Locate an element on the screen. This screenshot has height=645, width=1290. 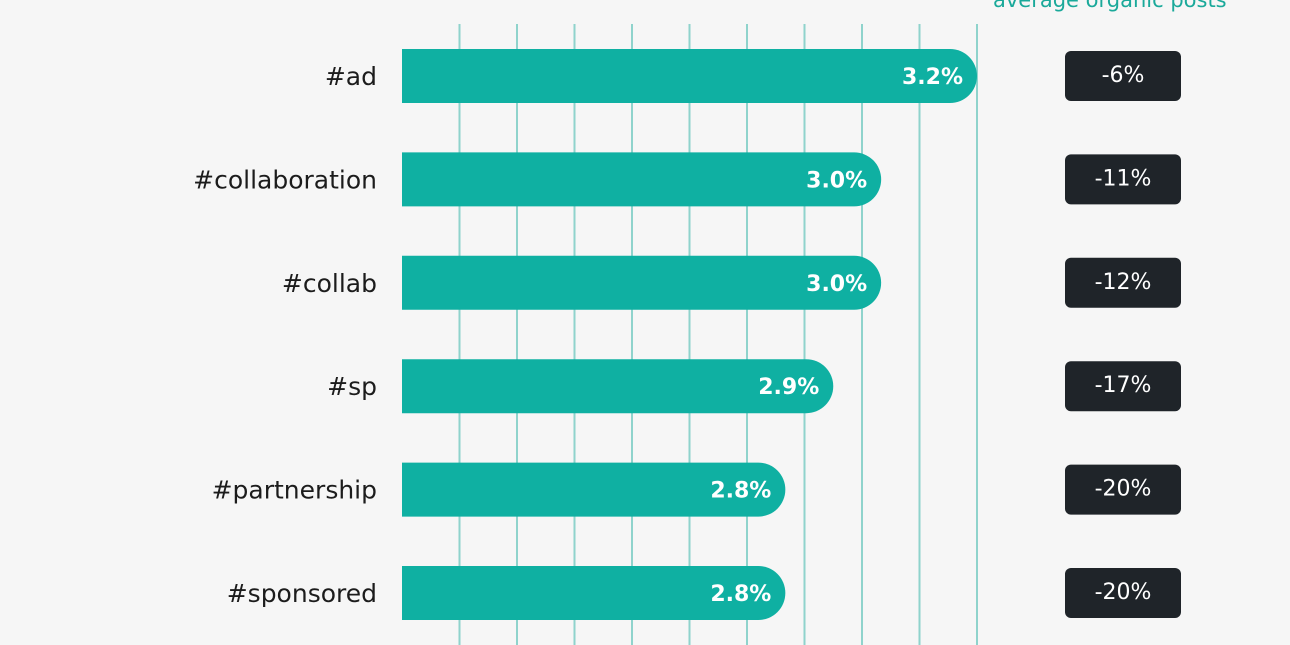
comparison-value: -6% is located at coordinates (1123, 75).